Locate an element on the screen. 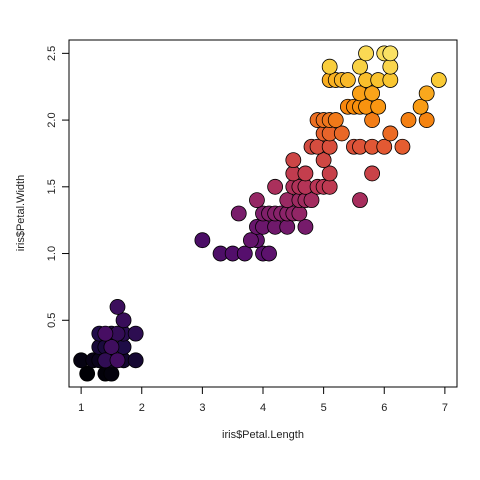  y-axis-label: iris$Petal.Width is located at coordinates (21, 213).